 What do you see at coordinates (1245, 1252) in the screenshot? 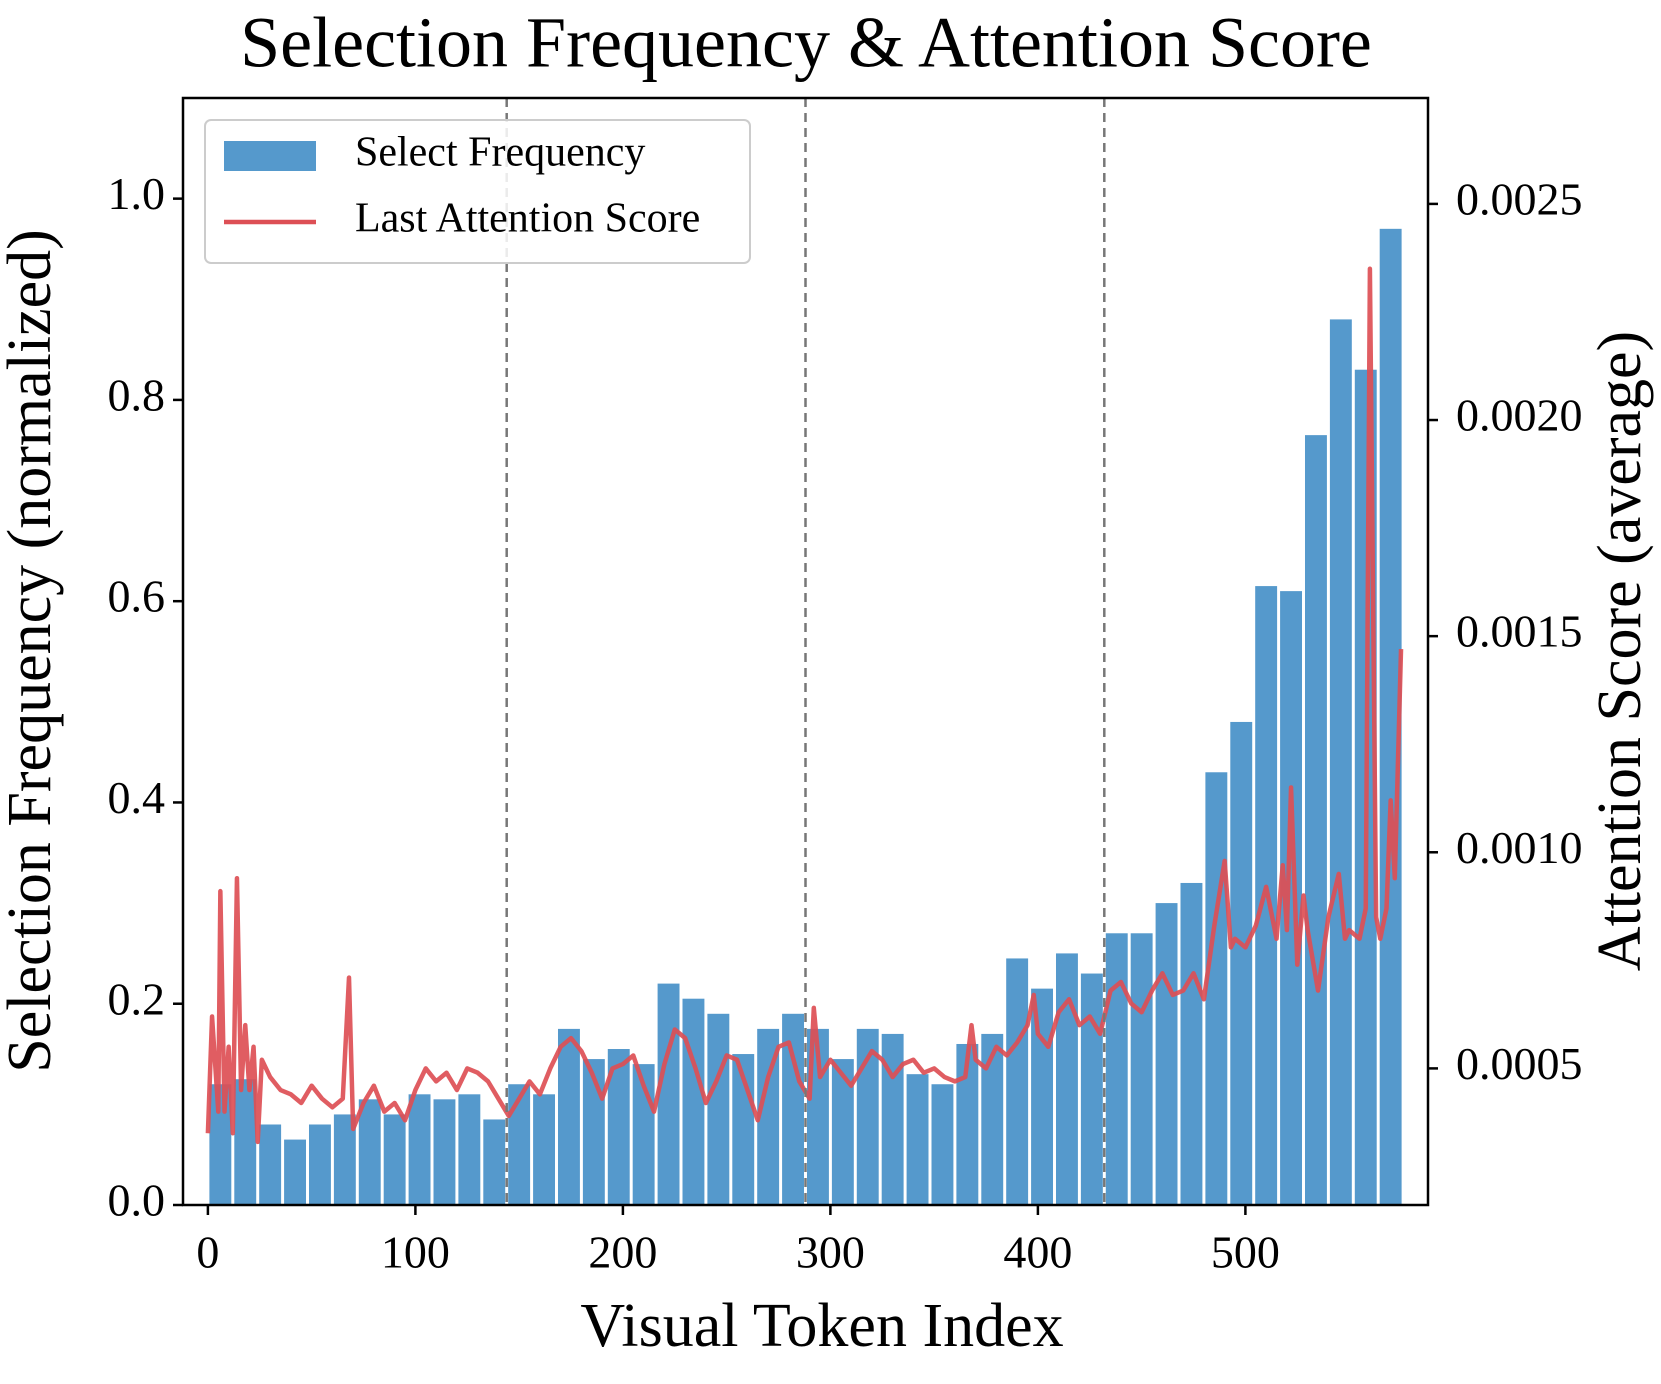
I see `x-tick-label: 500` at bounding box center [1245, 1252].